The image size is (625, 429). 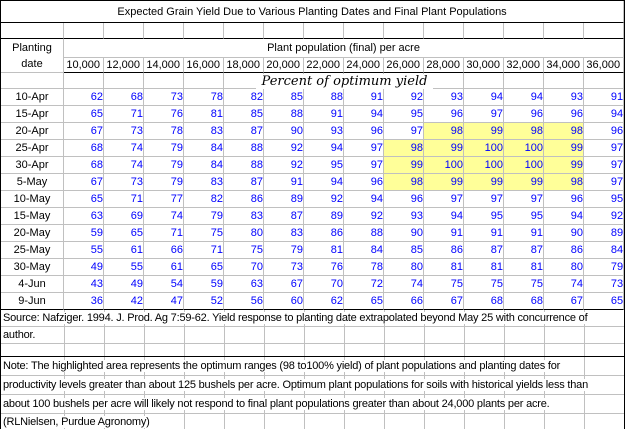 What do you see at coordinates (284, 233) in the screenshot?
I see `yield-cell: 83` at bounding box center [284, 233].